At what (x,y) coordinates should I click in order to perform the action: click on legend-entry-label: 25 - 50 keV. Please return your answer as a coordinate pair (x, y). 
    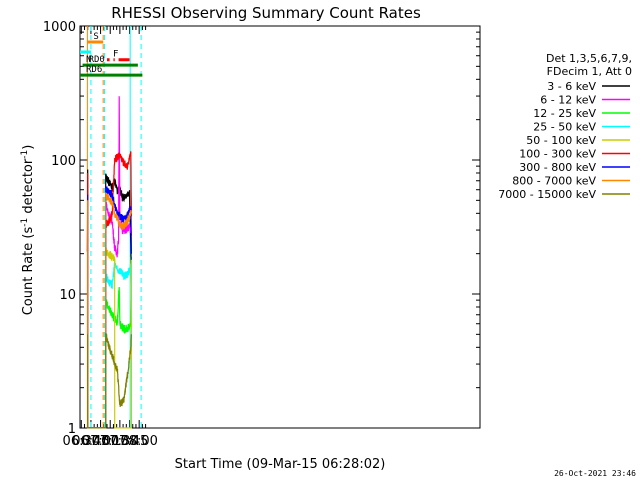
    Looking at the image, I should click on (564, 127).